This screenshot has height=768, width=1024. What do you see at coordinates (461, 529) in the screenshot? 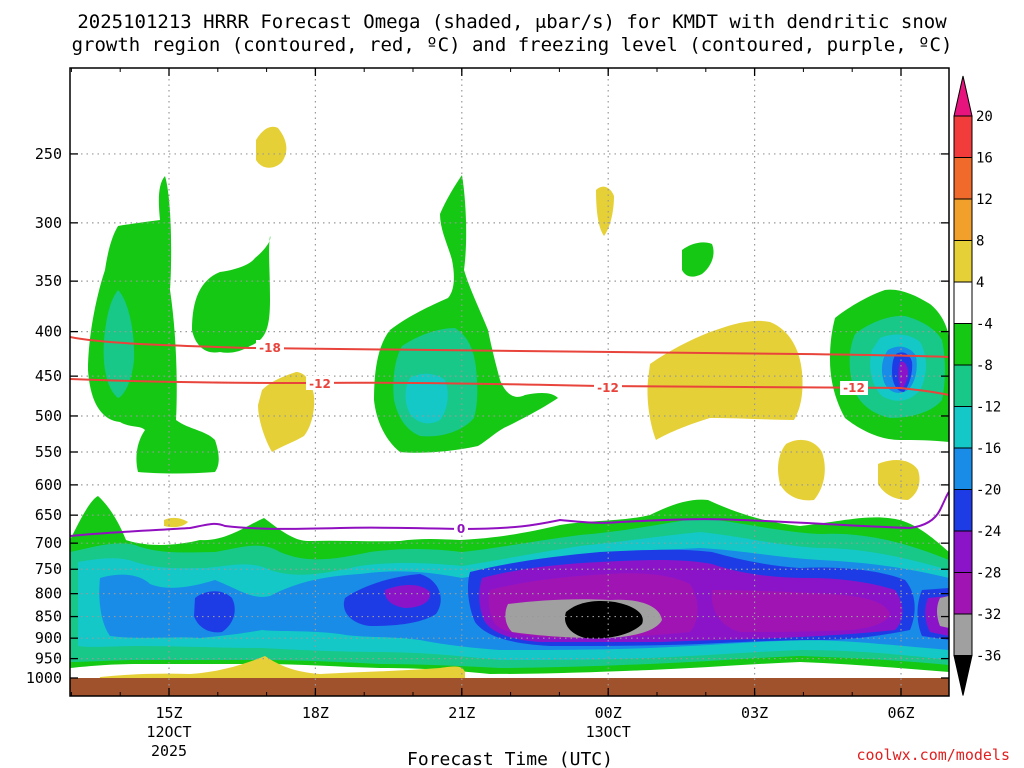
I see `contour-label-zero: 0` at bounding box center [461, 529].